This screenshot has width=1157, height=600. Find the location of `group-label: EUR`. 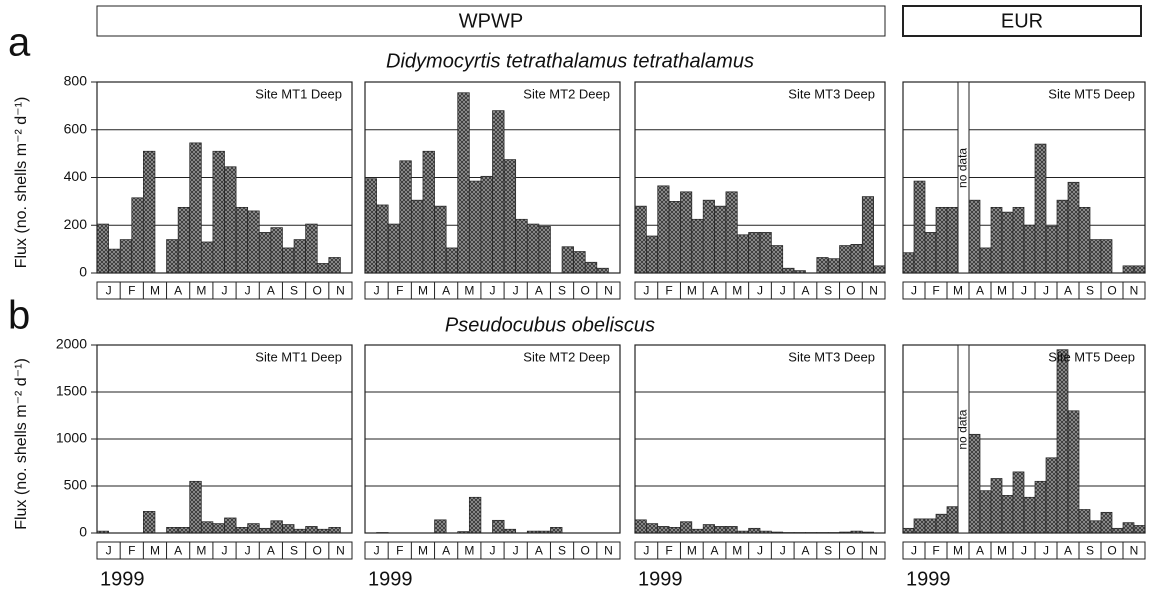

group-label: EUR is located at coordinates (1022, 21).